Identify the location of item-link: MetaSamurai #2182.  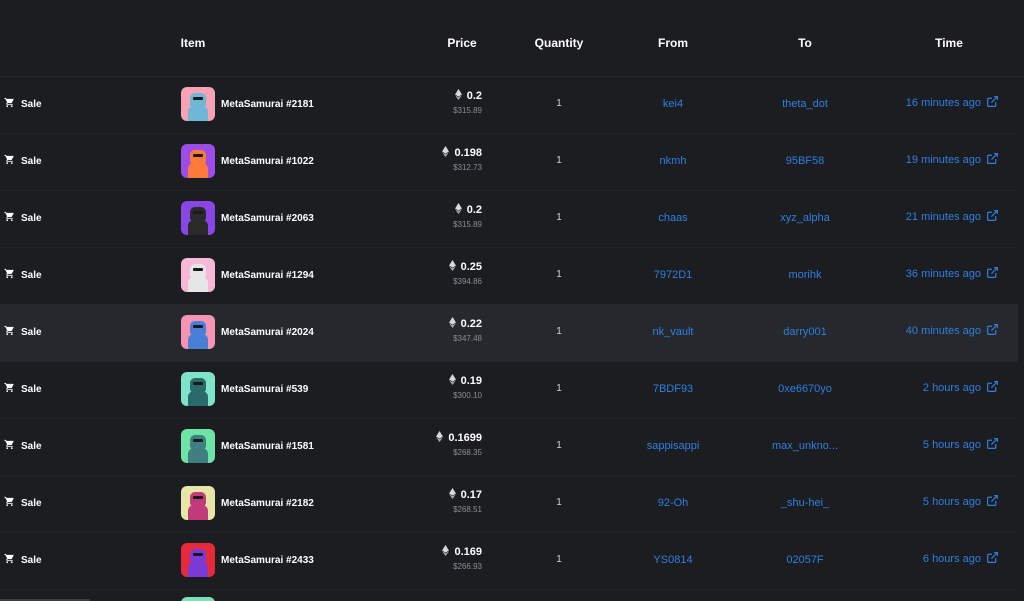
(247, 503).